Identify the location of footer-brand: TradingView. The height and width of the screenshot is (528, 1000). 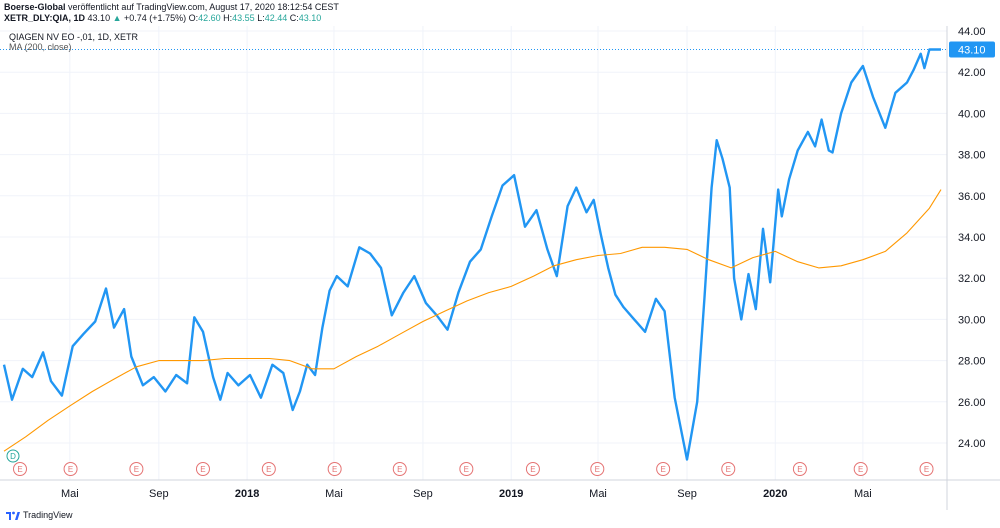
(39, 515).